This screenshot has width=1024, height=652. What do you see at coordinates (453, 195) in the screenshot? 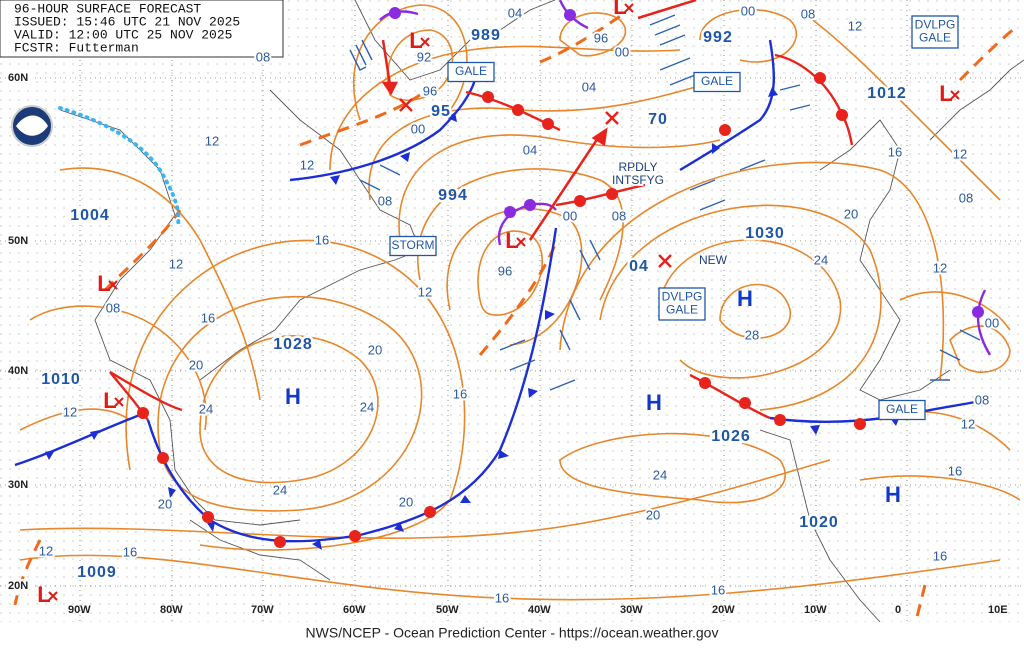
I see `pressure-center: 994` at bounding box center [453, 195].